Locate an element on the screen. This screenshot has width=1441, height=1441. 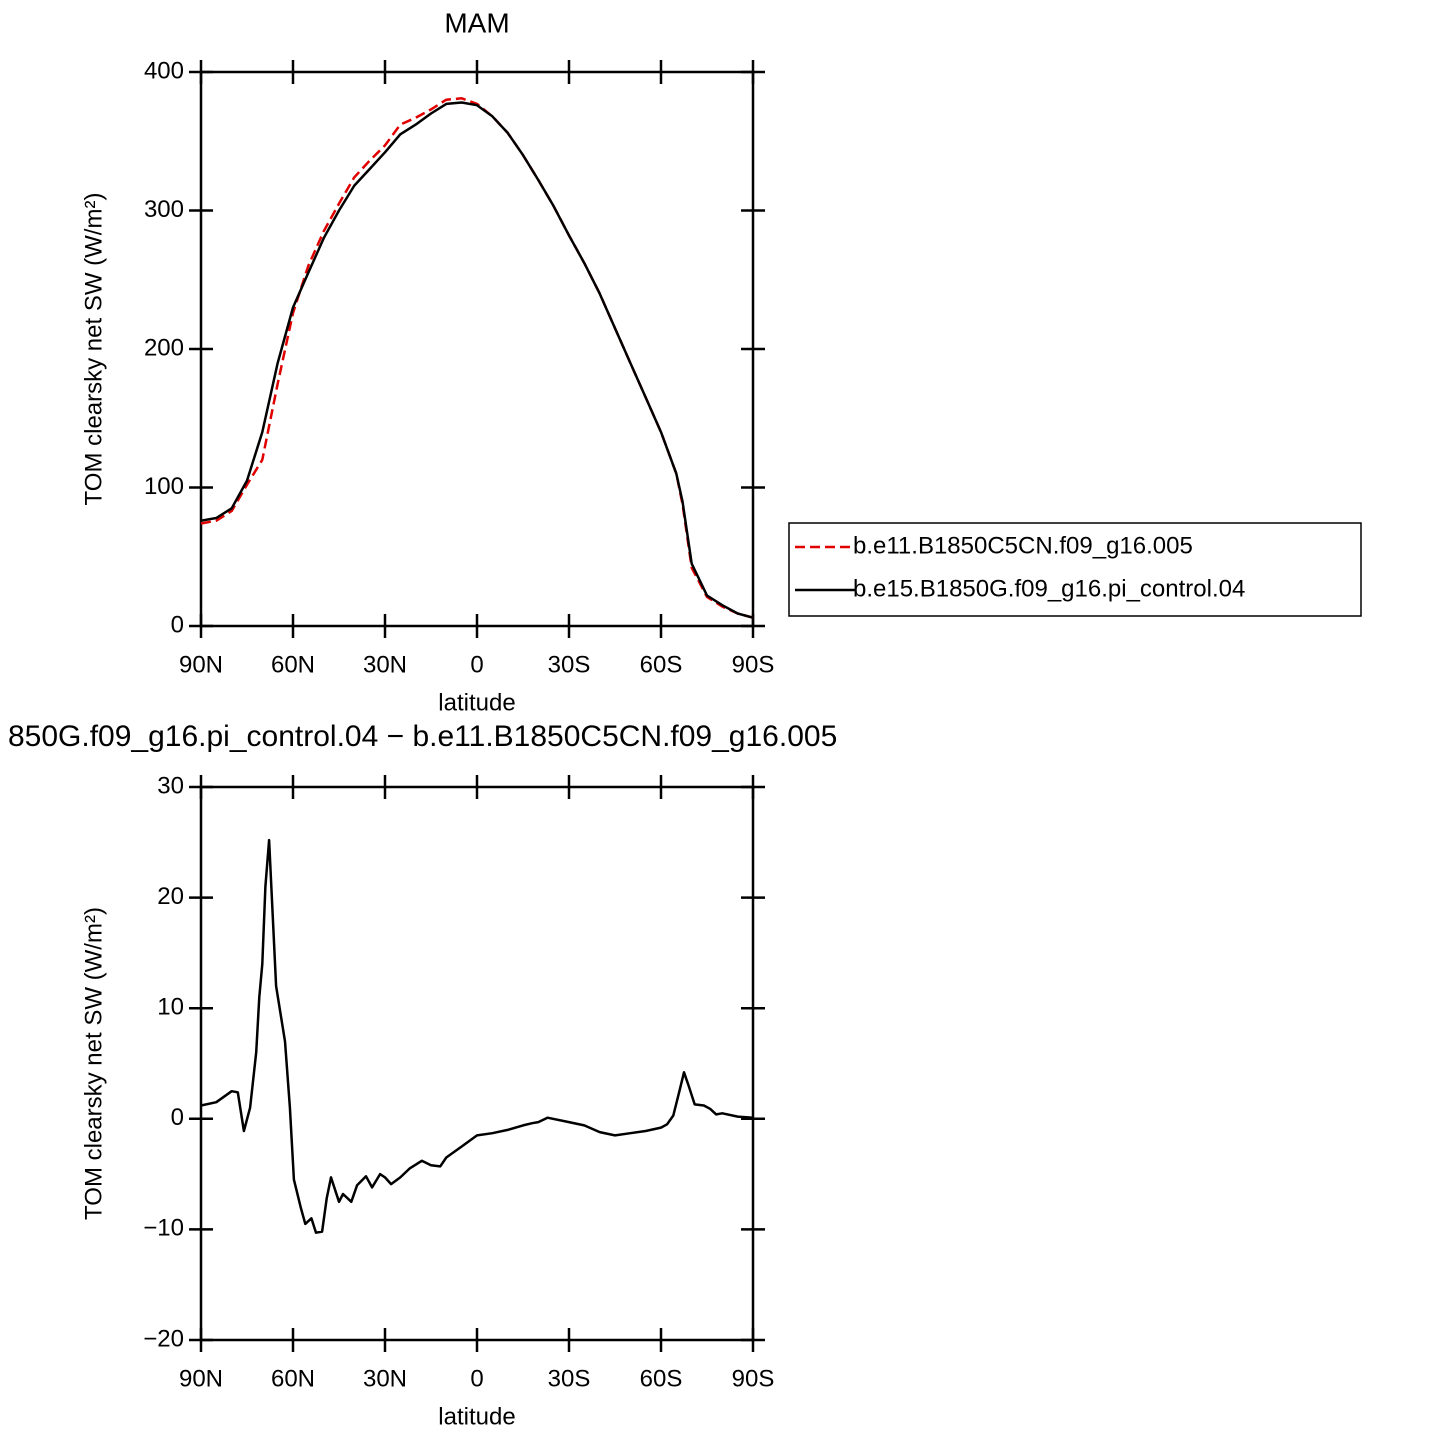
y-tick-label: 400 is located at coordinates (164, 70).